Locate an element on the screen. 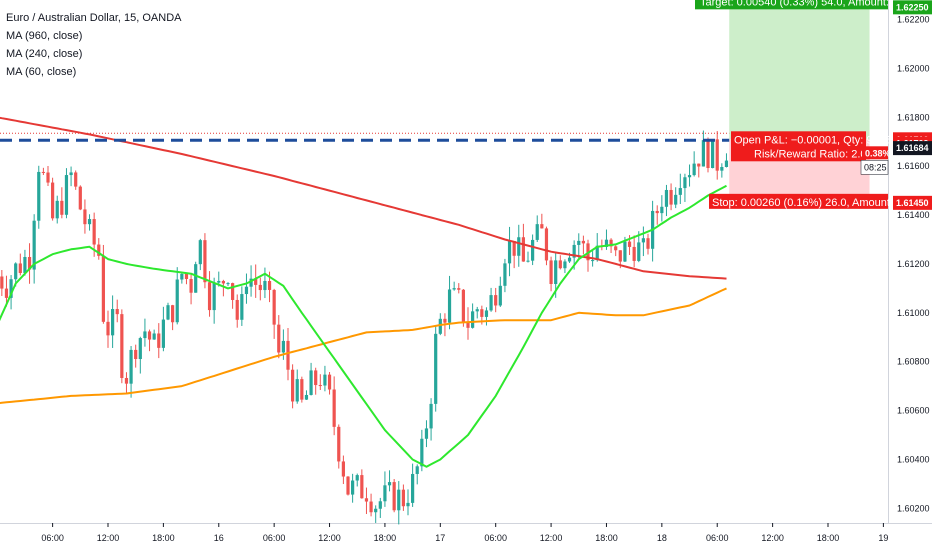 This screenshot has width=932, height=550. y-tick-label: 1.62200 is located at coordinates (913, 20).